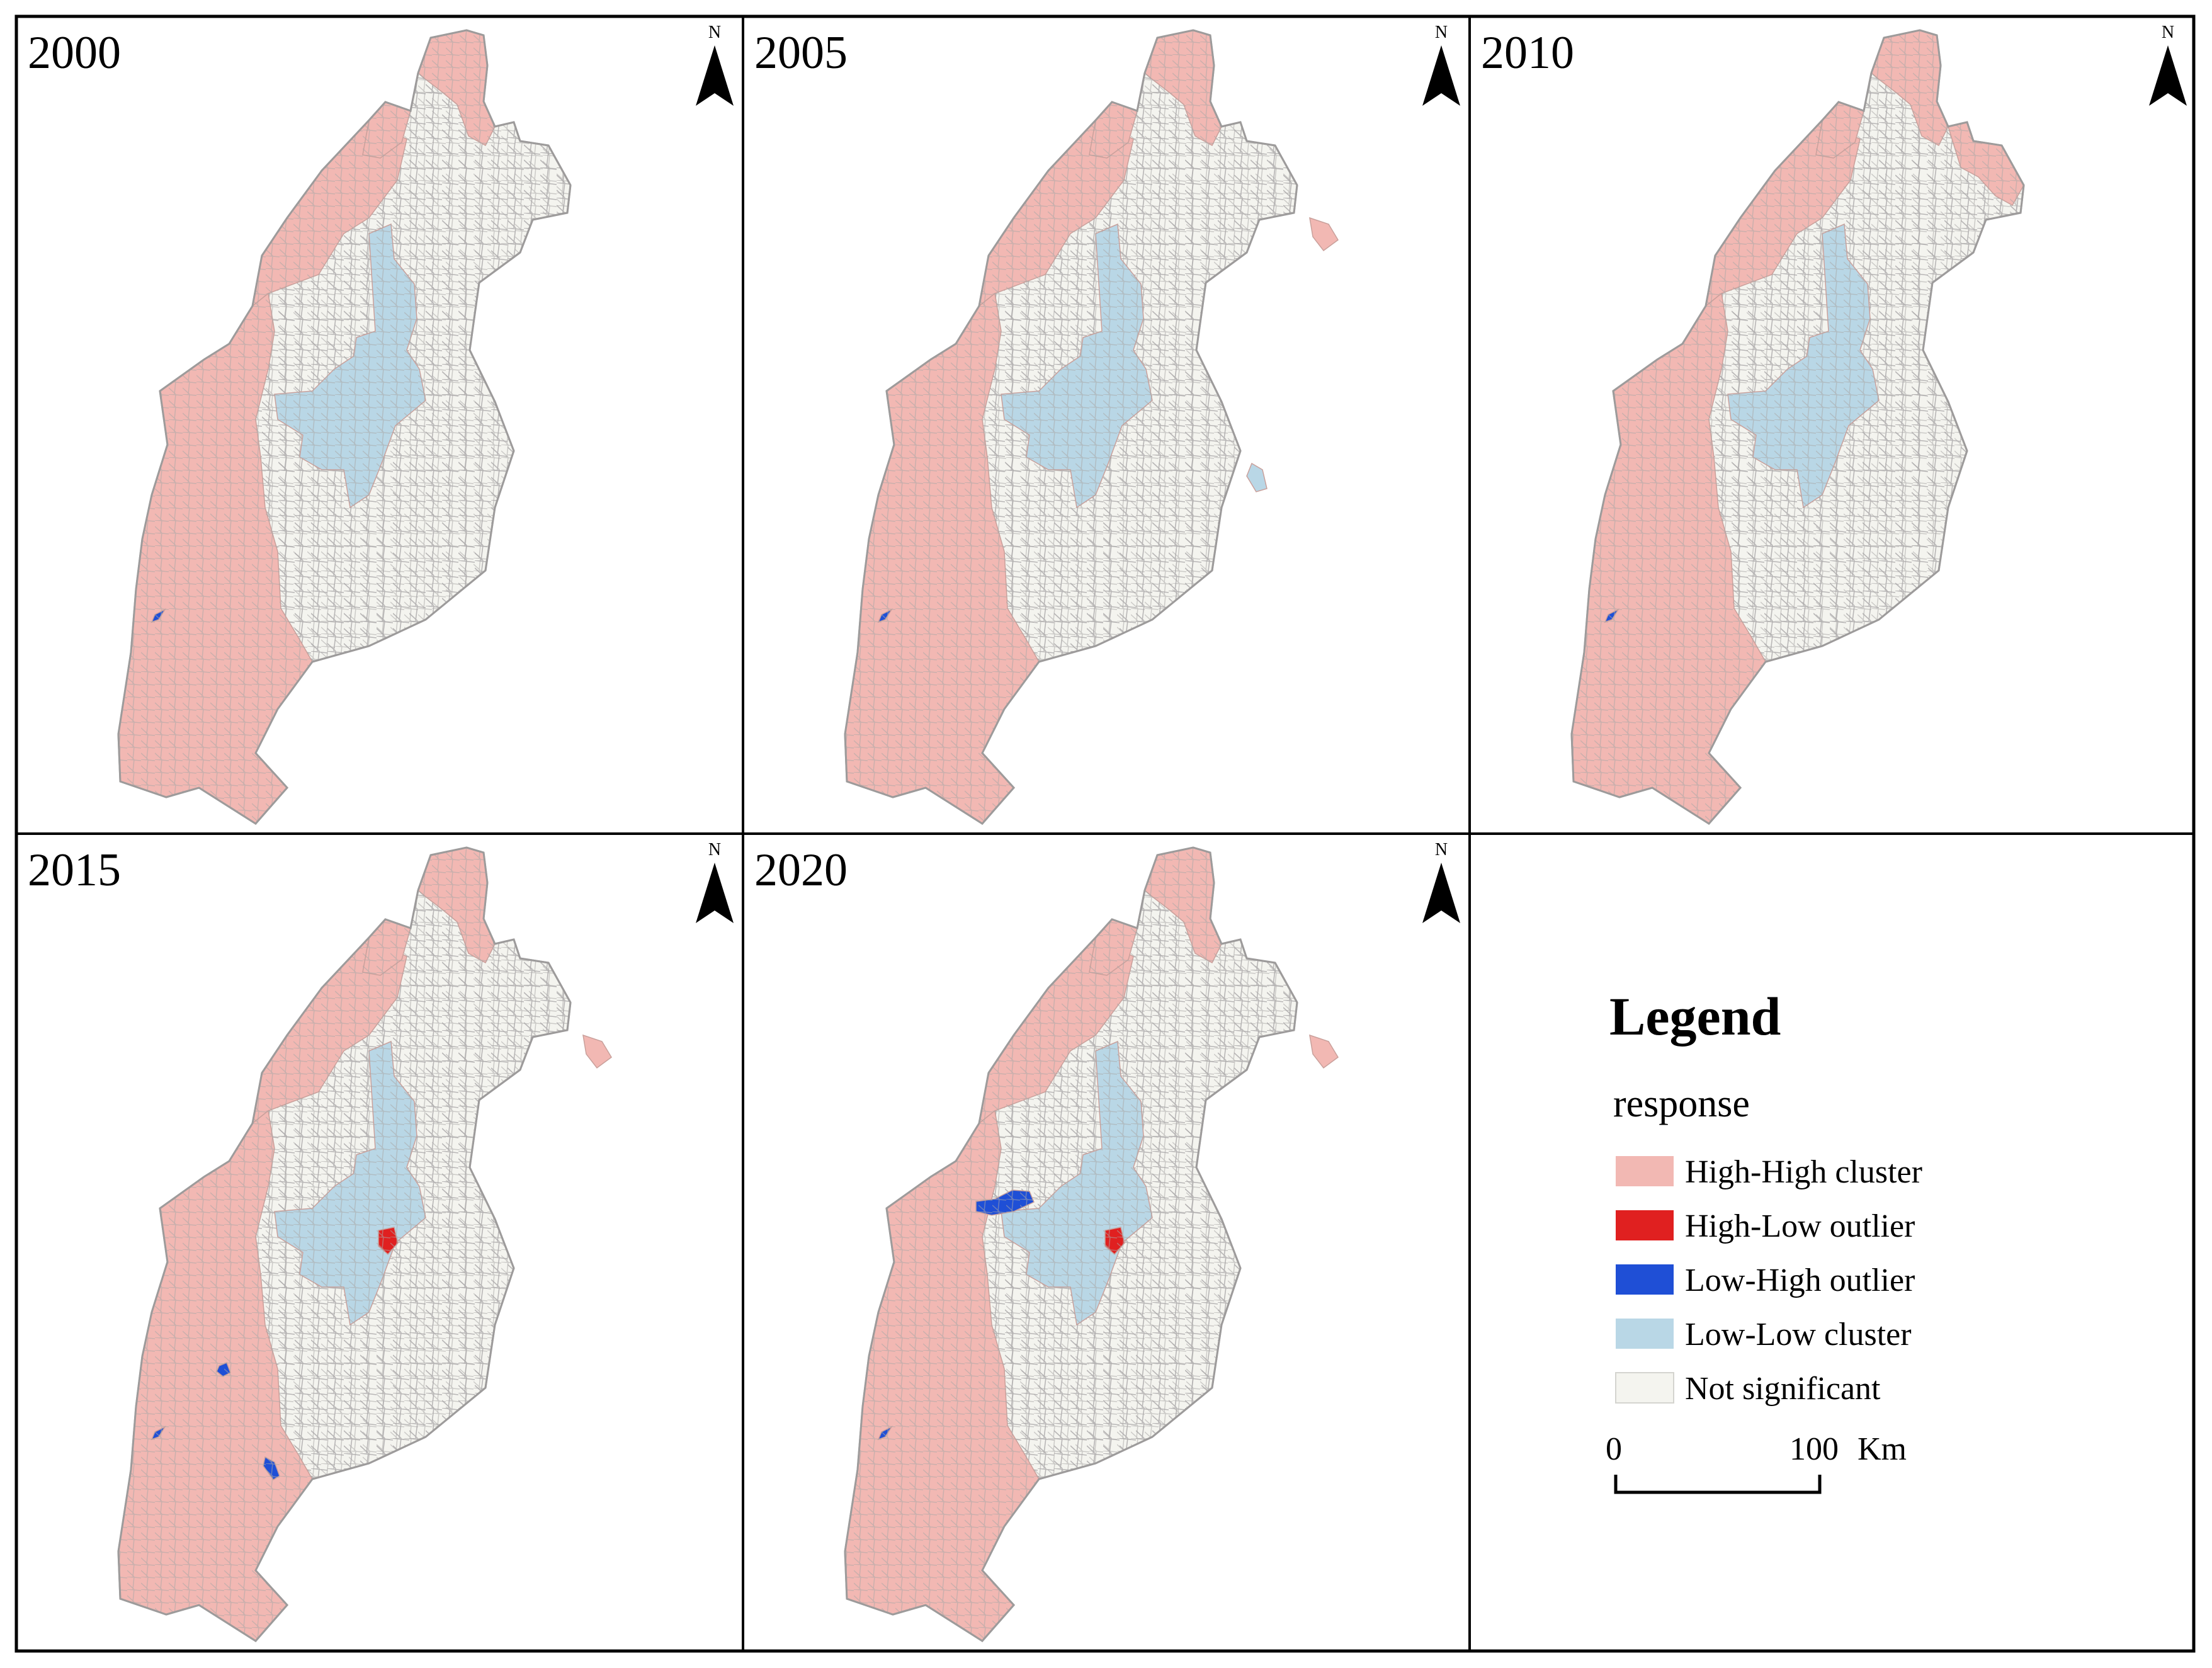 The height and width of the screenshot is (1668, 2212). I want to click on panel-year-label: 2010, so click(1527, 53).